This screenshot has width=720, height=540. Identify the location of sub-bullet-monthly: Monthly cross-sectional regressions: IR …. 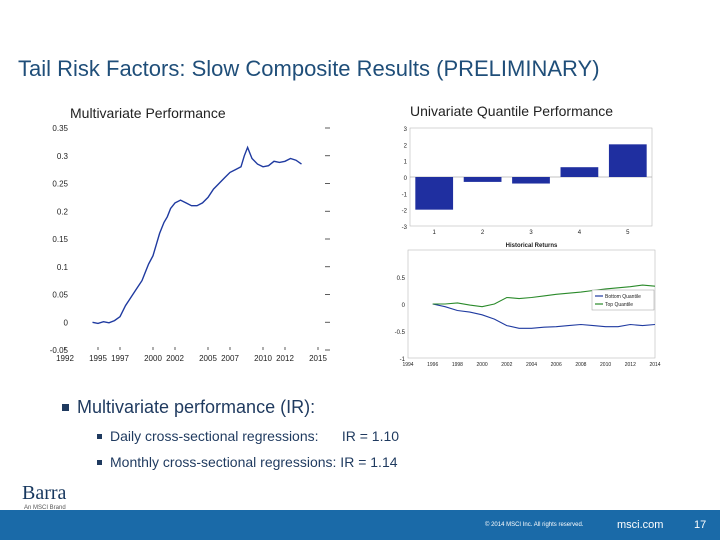
(248, 462).